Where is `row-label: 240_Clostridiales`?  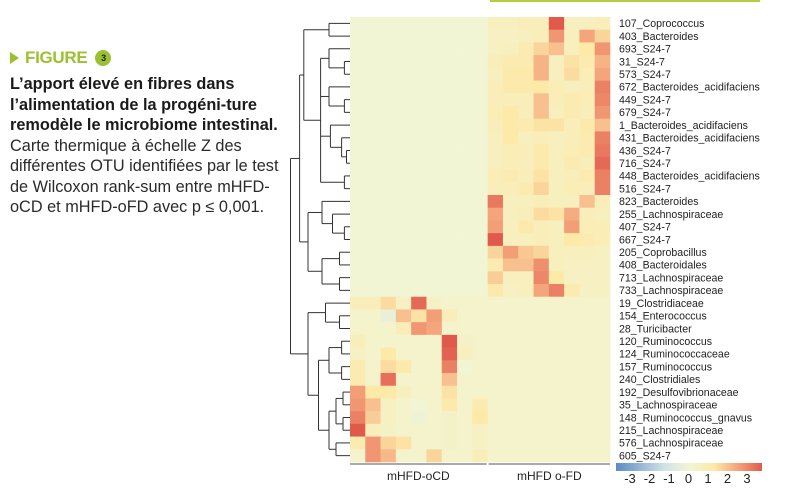
row-label: 240_Clostridiales is located at coordinates (659, 380).